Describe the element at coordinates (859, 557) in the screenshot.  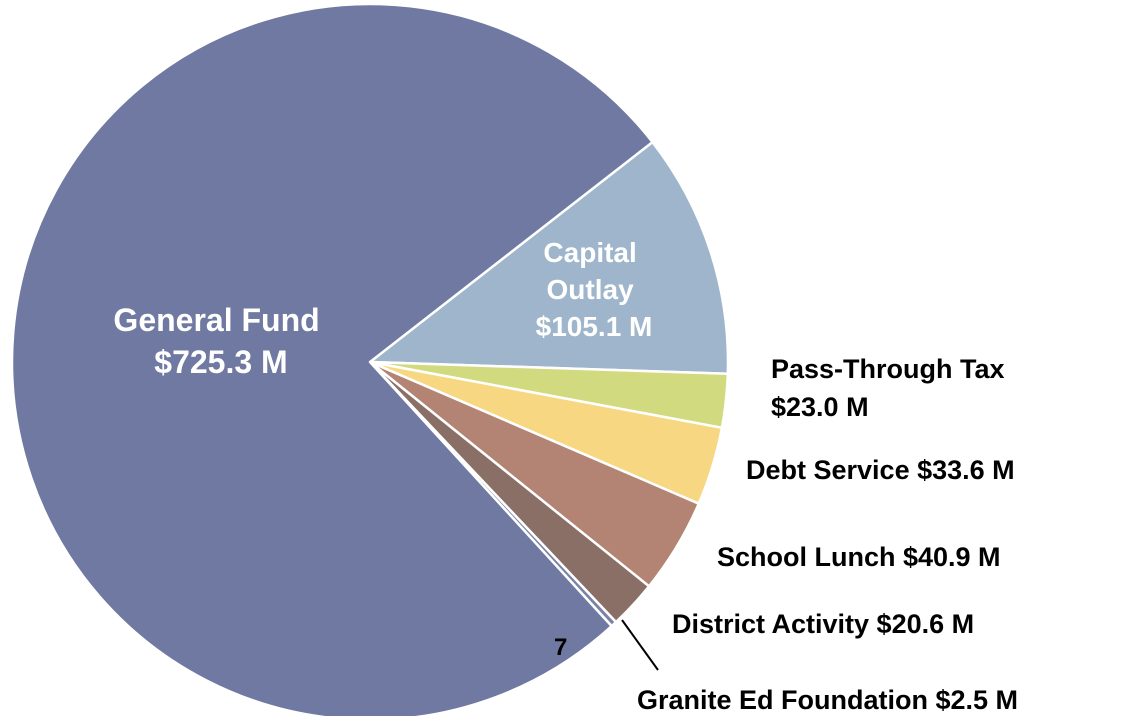
I see `label-school-lunch: School Lunch $40.9 M` at that location.